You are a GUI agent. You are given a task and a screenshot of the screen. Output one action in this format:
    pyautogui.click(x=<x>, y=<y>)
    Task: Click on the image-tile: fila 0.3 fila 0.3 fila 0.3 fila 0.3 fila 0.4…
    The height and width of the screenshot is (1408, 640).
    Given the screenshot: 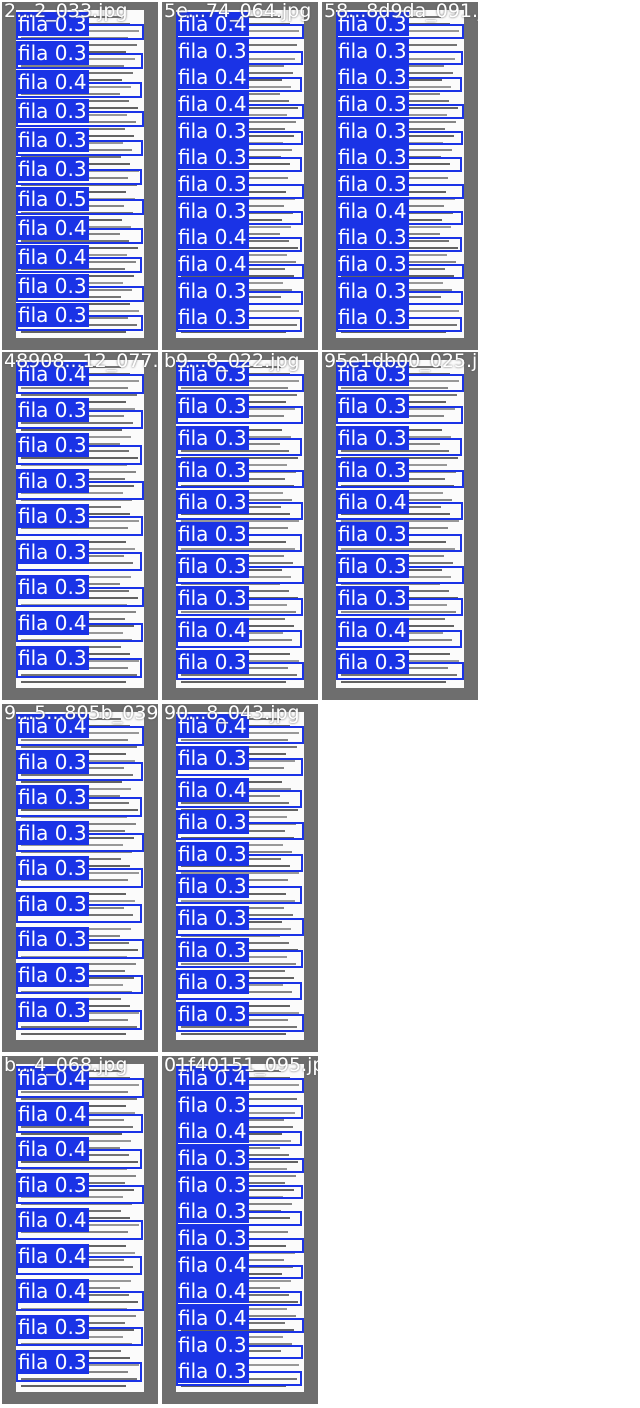 What is the action you would take?
    pyautogui.click(x=400, y=526)
    